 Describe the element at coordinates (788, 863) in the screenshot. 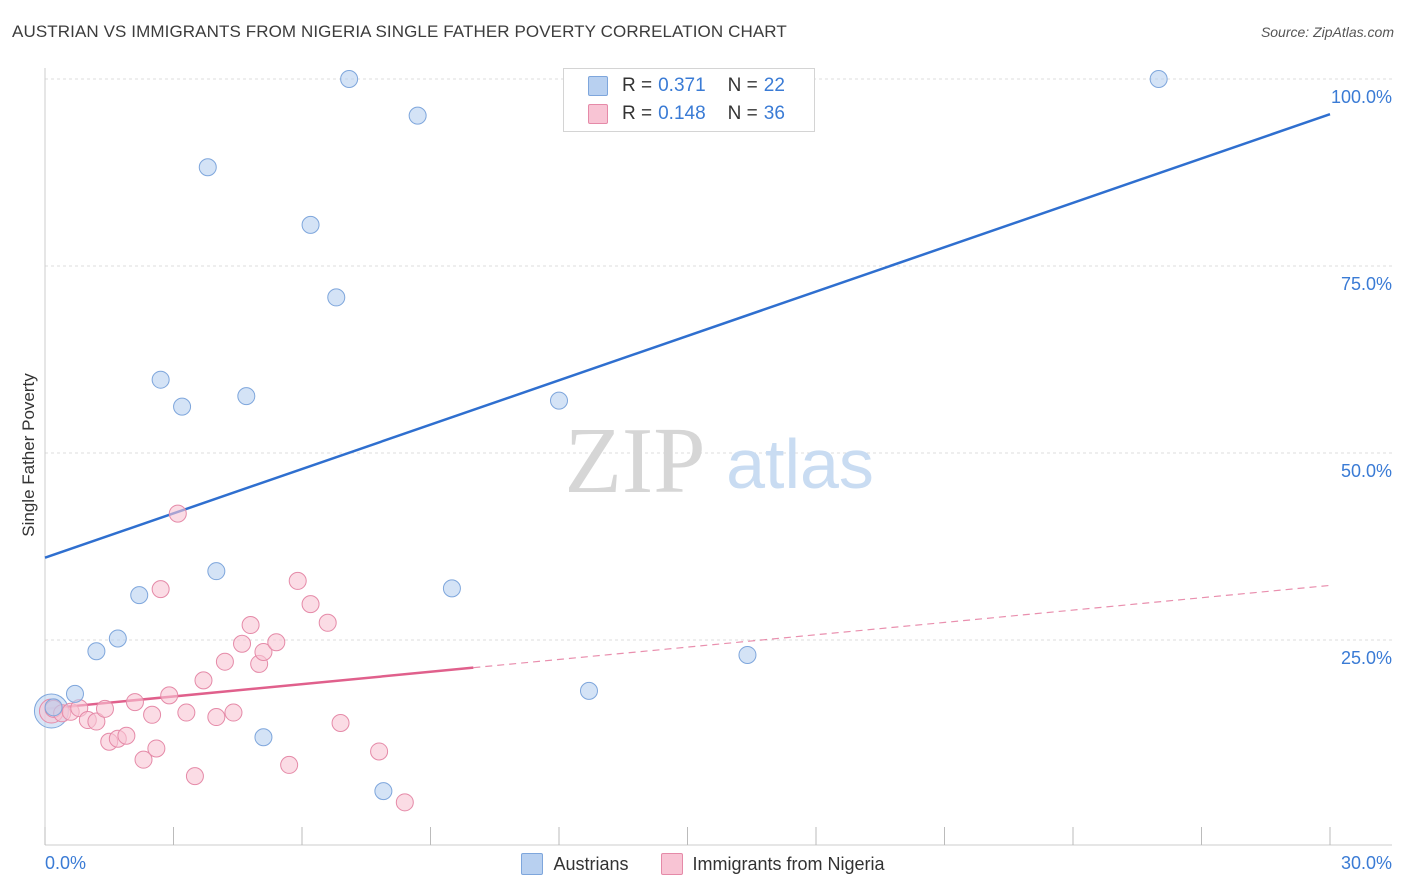

I see `legend-label-nigeria: Immigrants from Nigeria` at that location.